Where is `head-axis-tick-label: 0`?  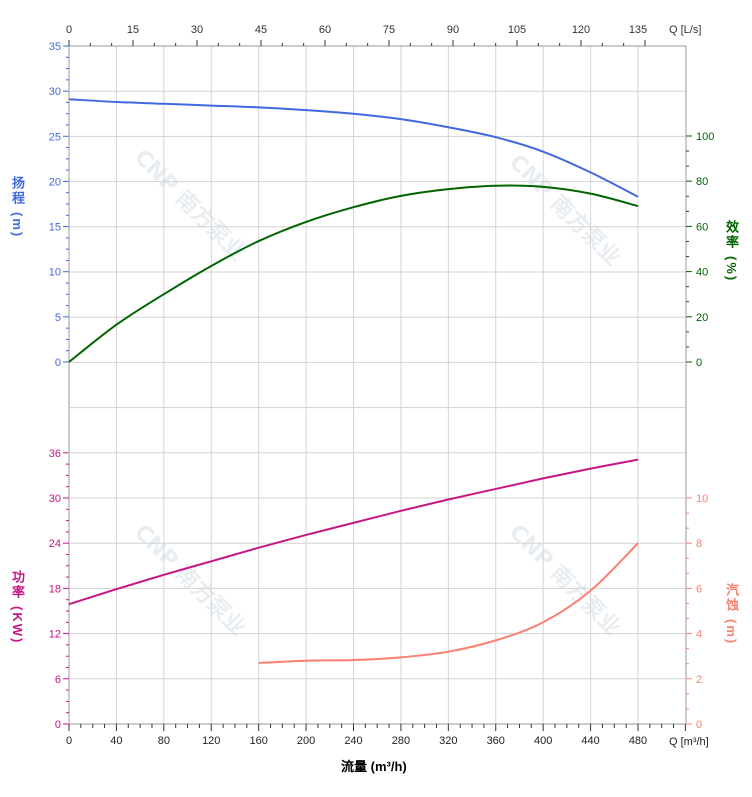
head-axis-tick-label: 0 is located at coordinates (58, 363).